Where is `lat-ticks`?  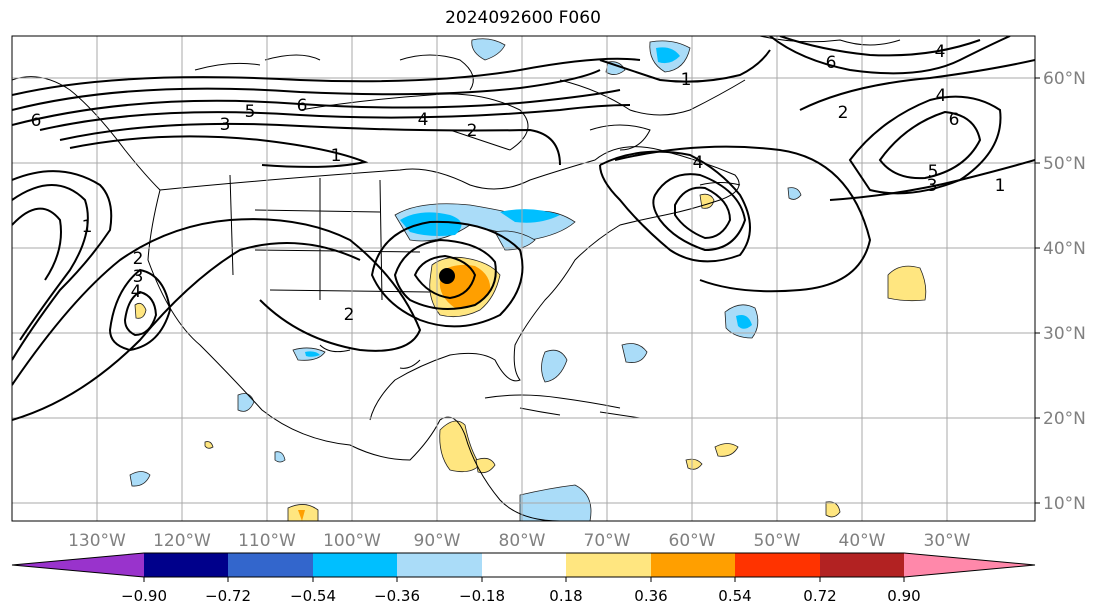 lat-ticks is located at coordinates (1037, 290).